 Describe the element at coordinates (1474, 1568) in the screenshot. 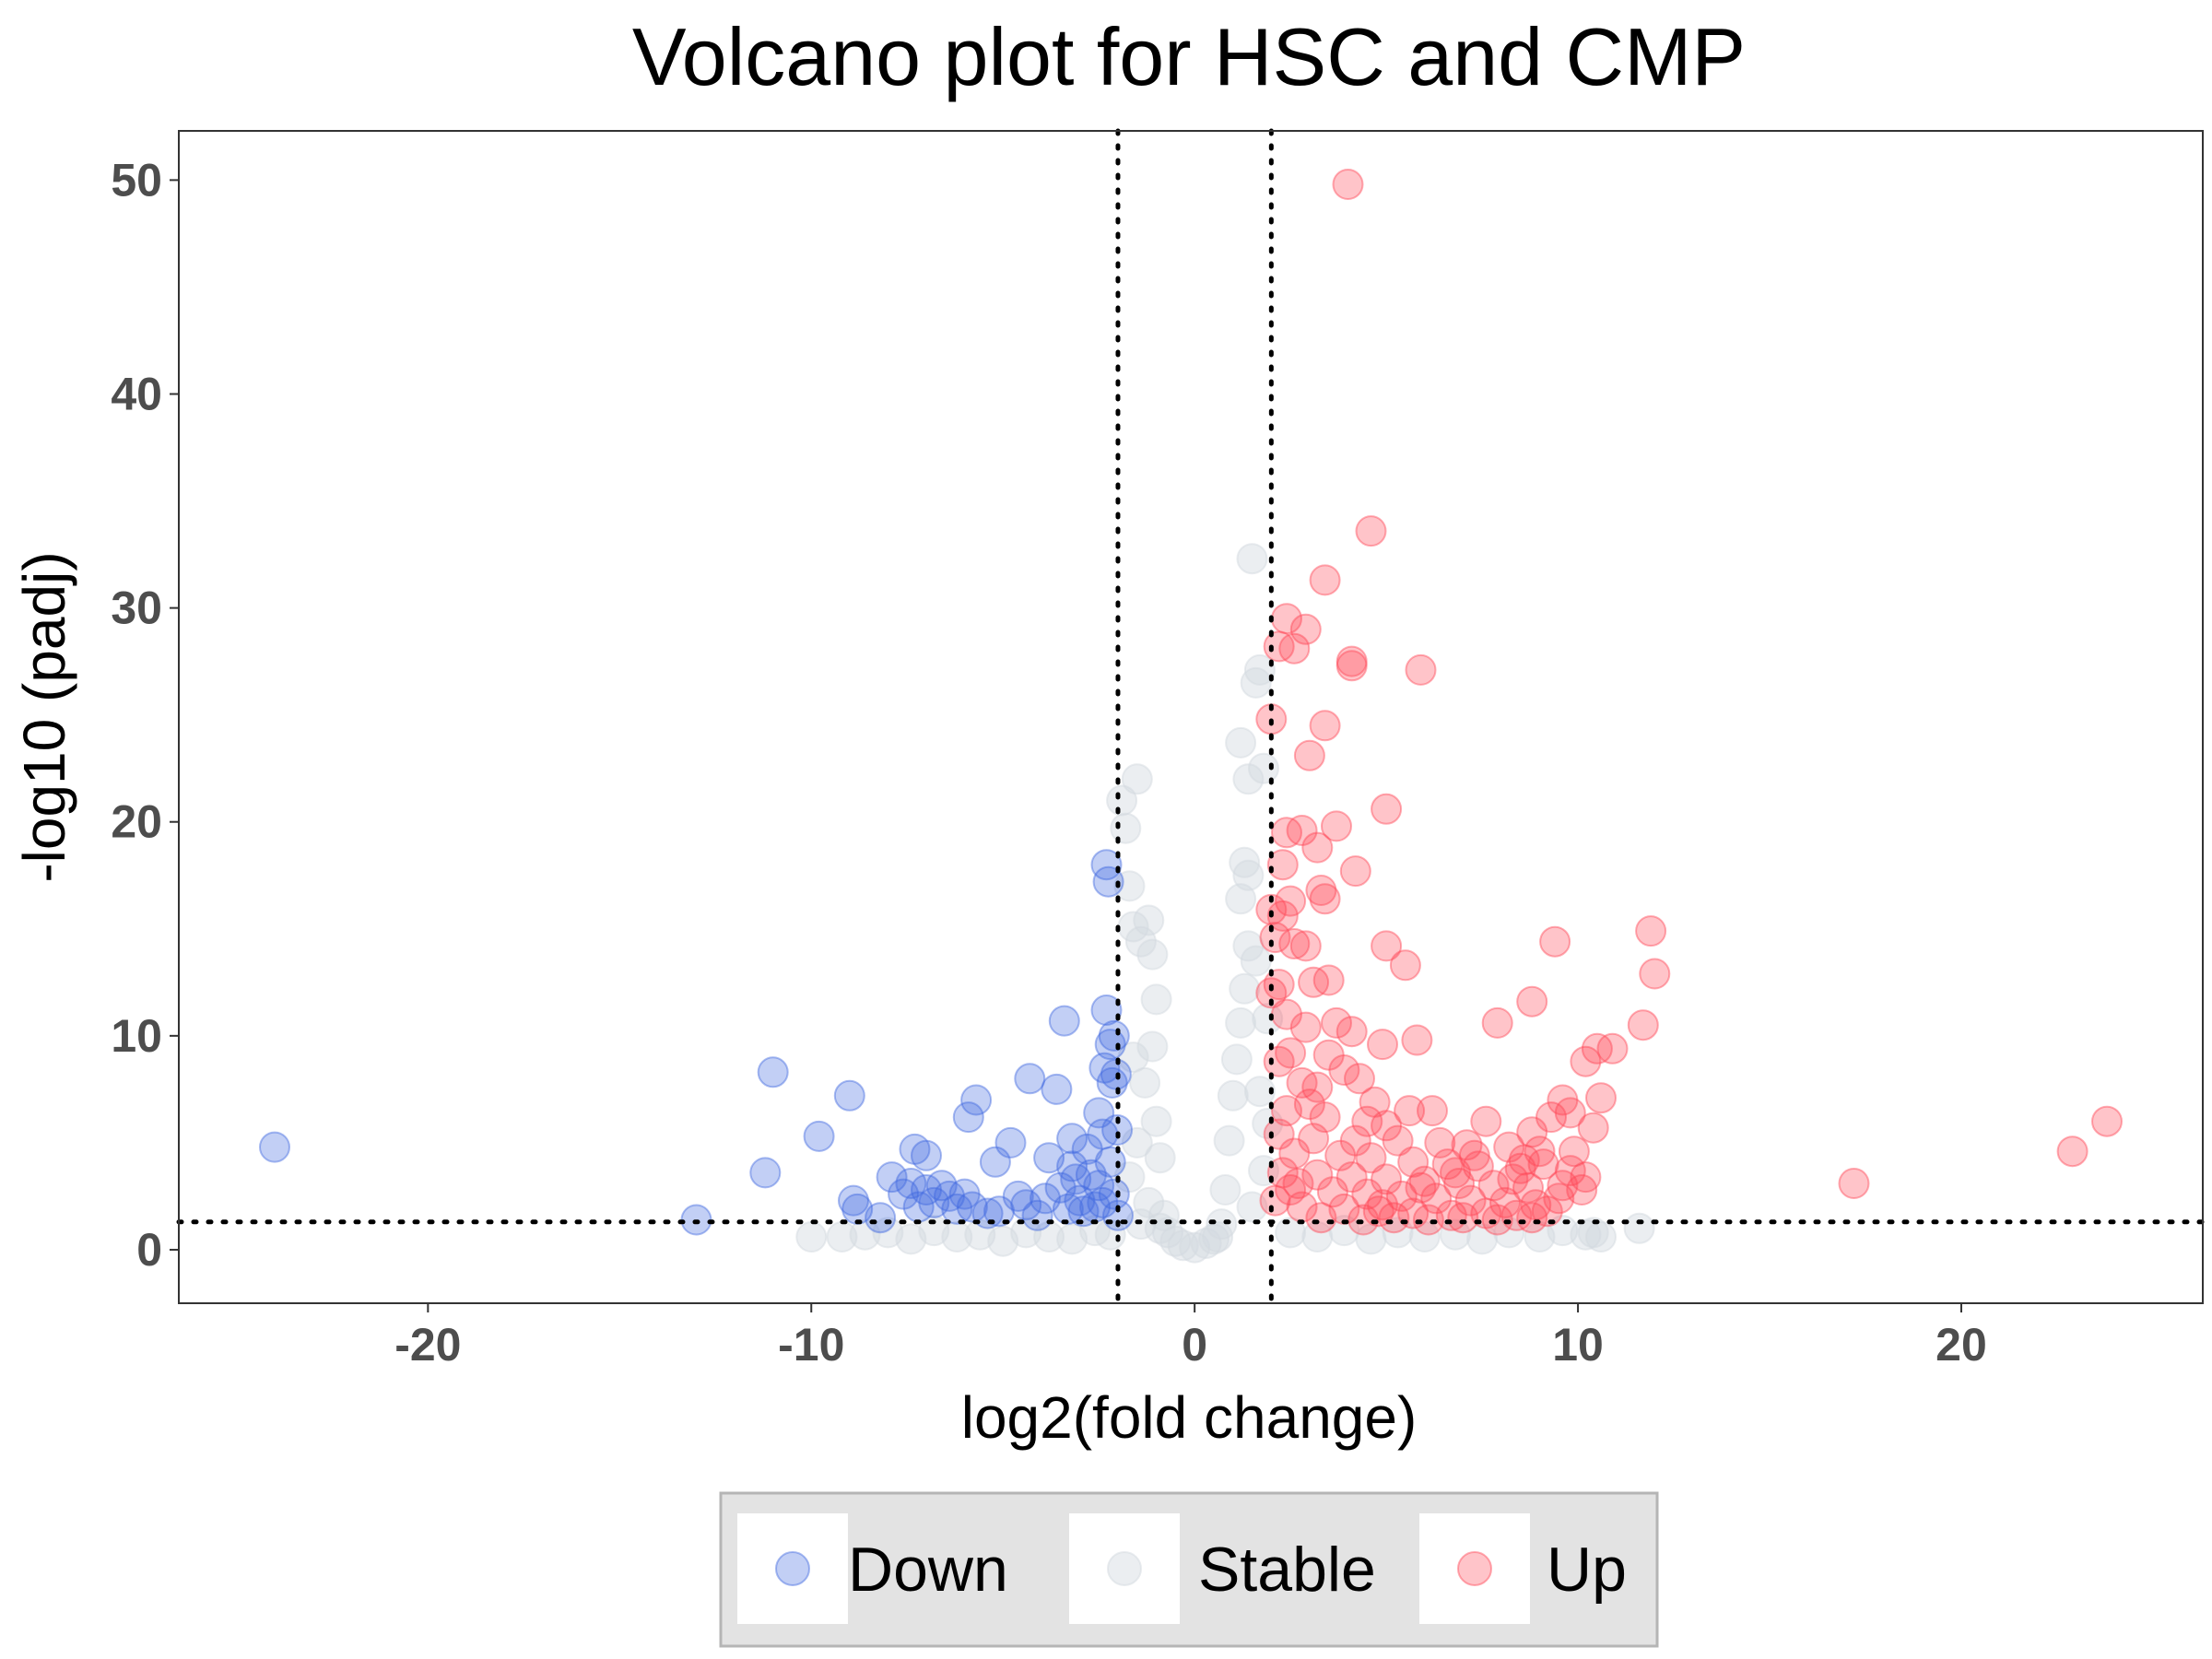

I see `legend-key-up` at that location.